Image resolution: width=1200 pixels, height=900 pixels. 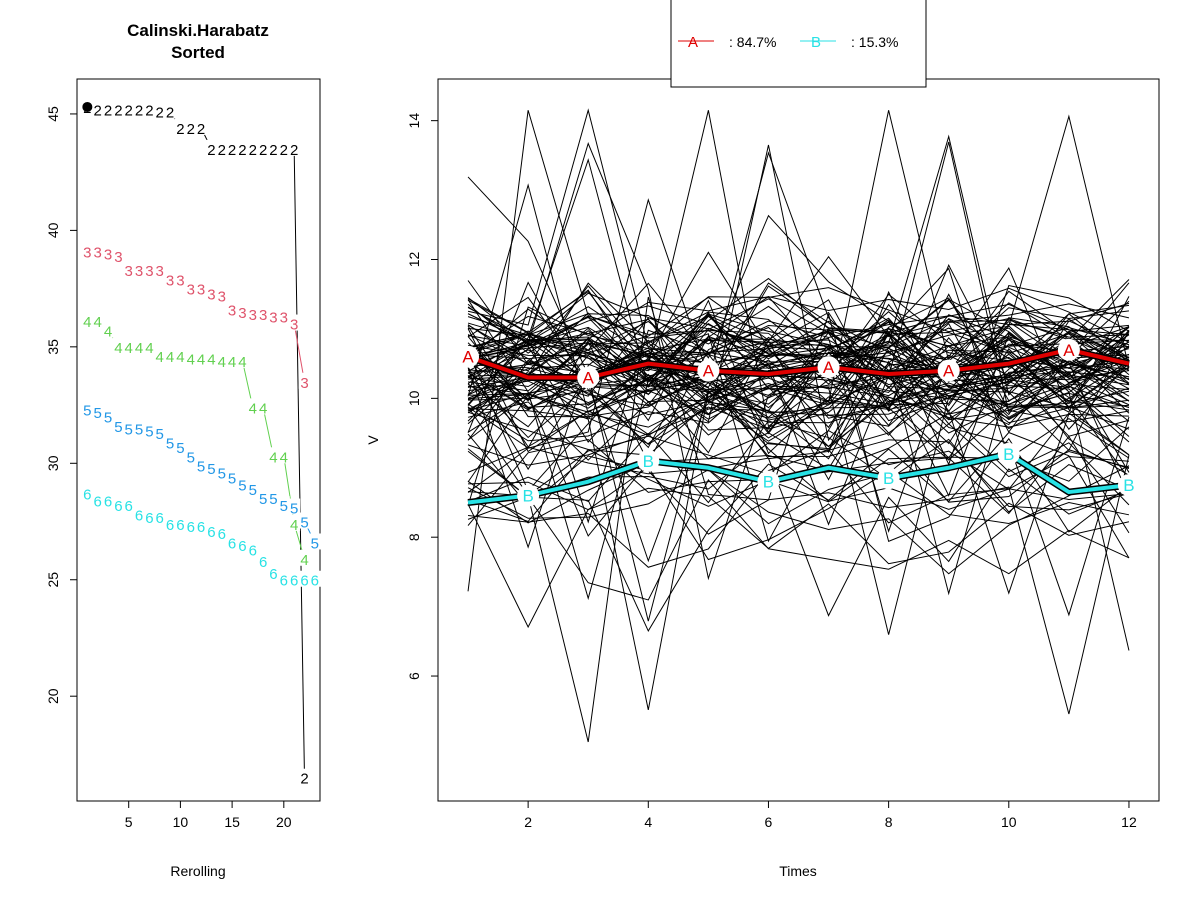 What do you see at coordinates (1009, 822) in the screenshot?
I see `right-x-tick-label: 10` at bounding box center [1009, 822].